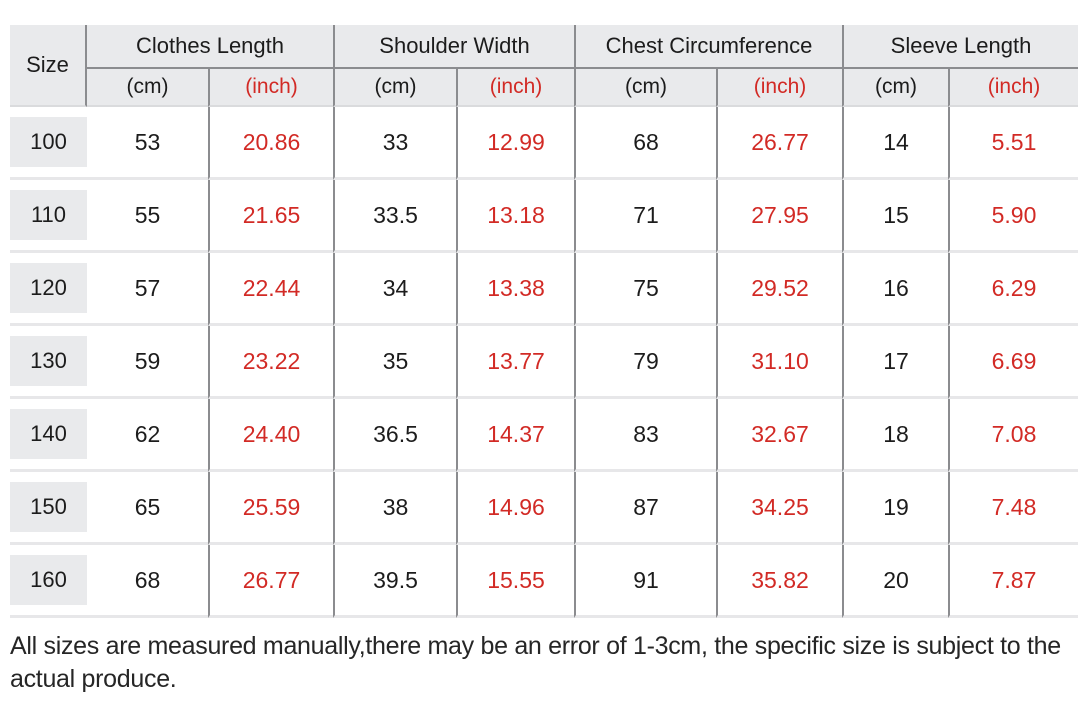  Describe the element at coordinates (515, 143) in the screenshot. I see `shoulder-width-inch-value: 12.99` at that location.